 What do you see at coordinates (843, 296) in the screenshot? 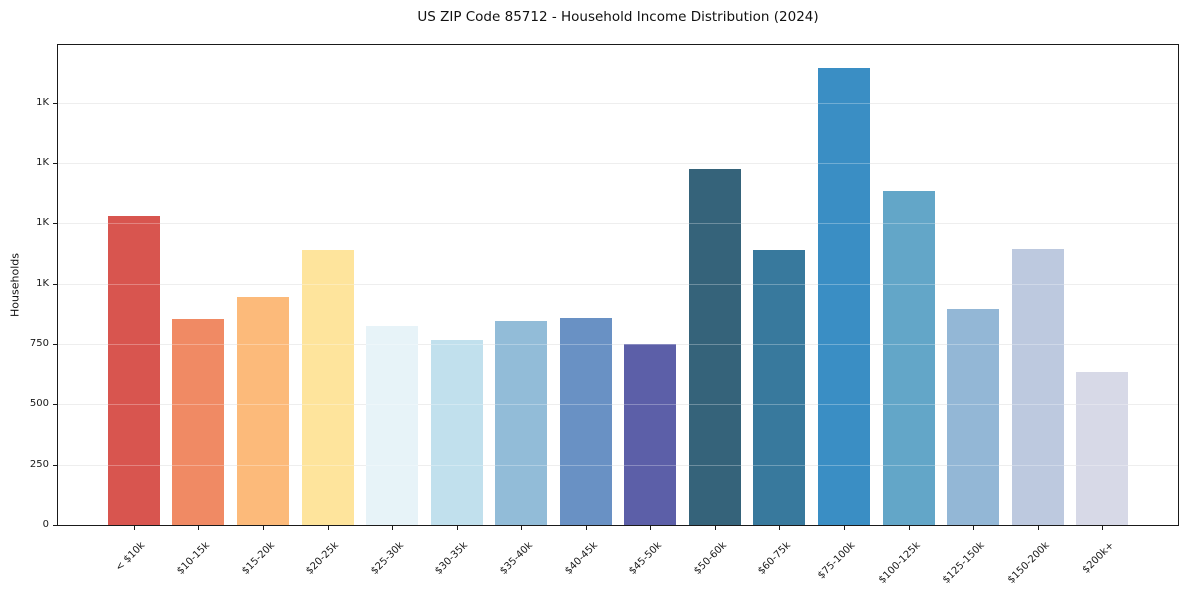
I see `bar-75-100k` at bounding box center [843, 296].